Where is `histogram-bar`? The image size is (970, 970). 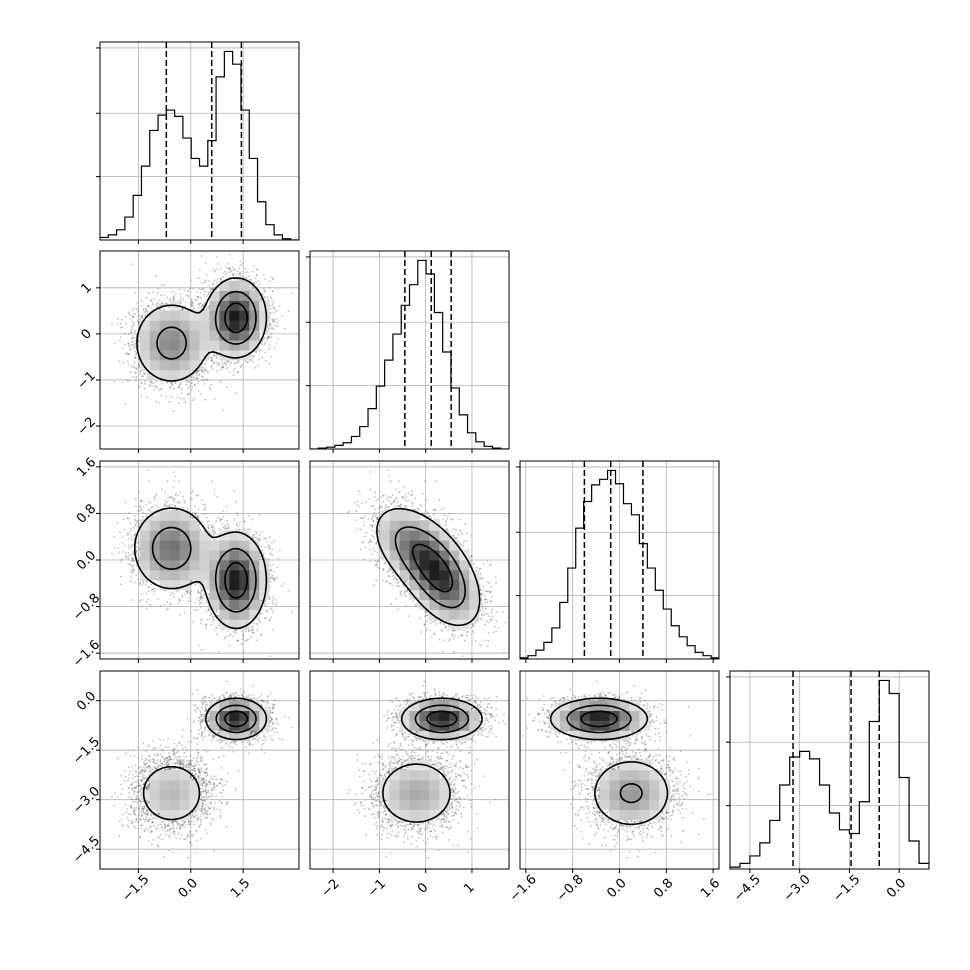 histogram-bar is located at coordinates (199, 145).